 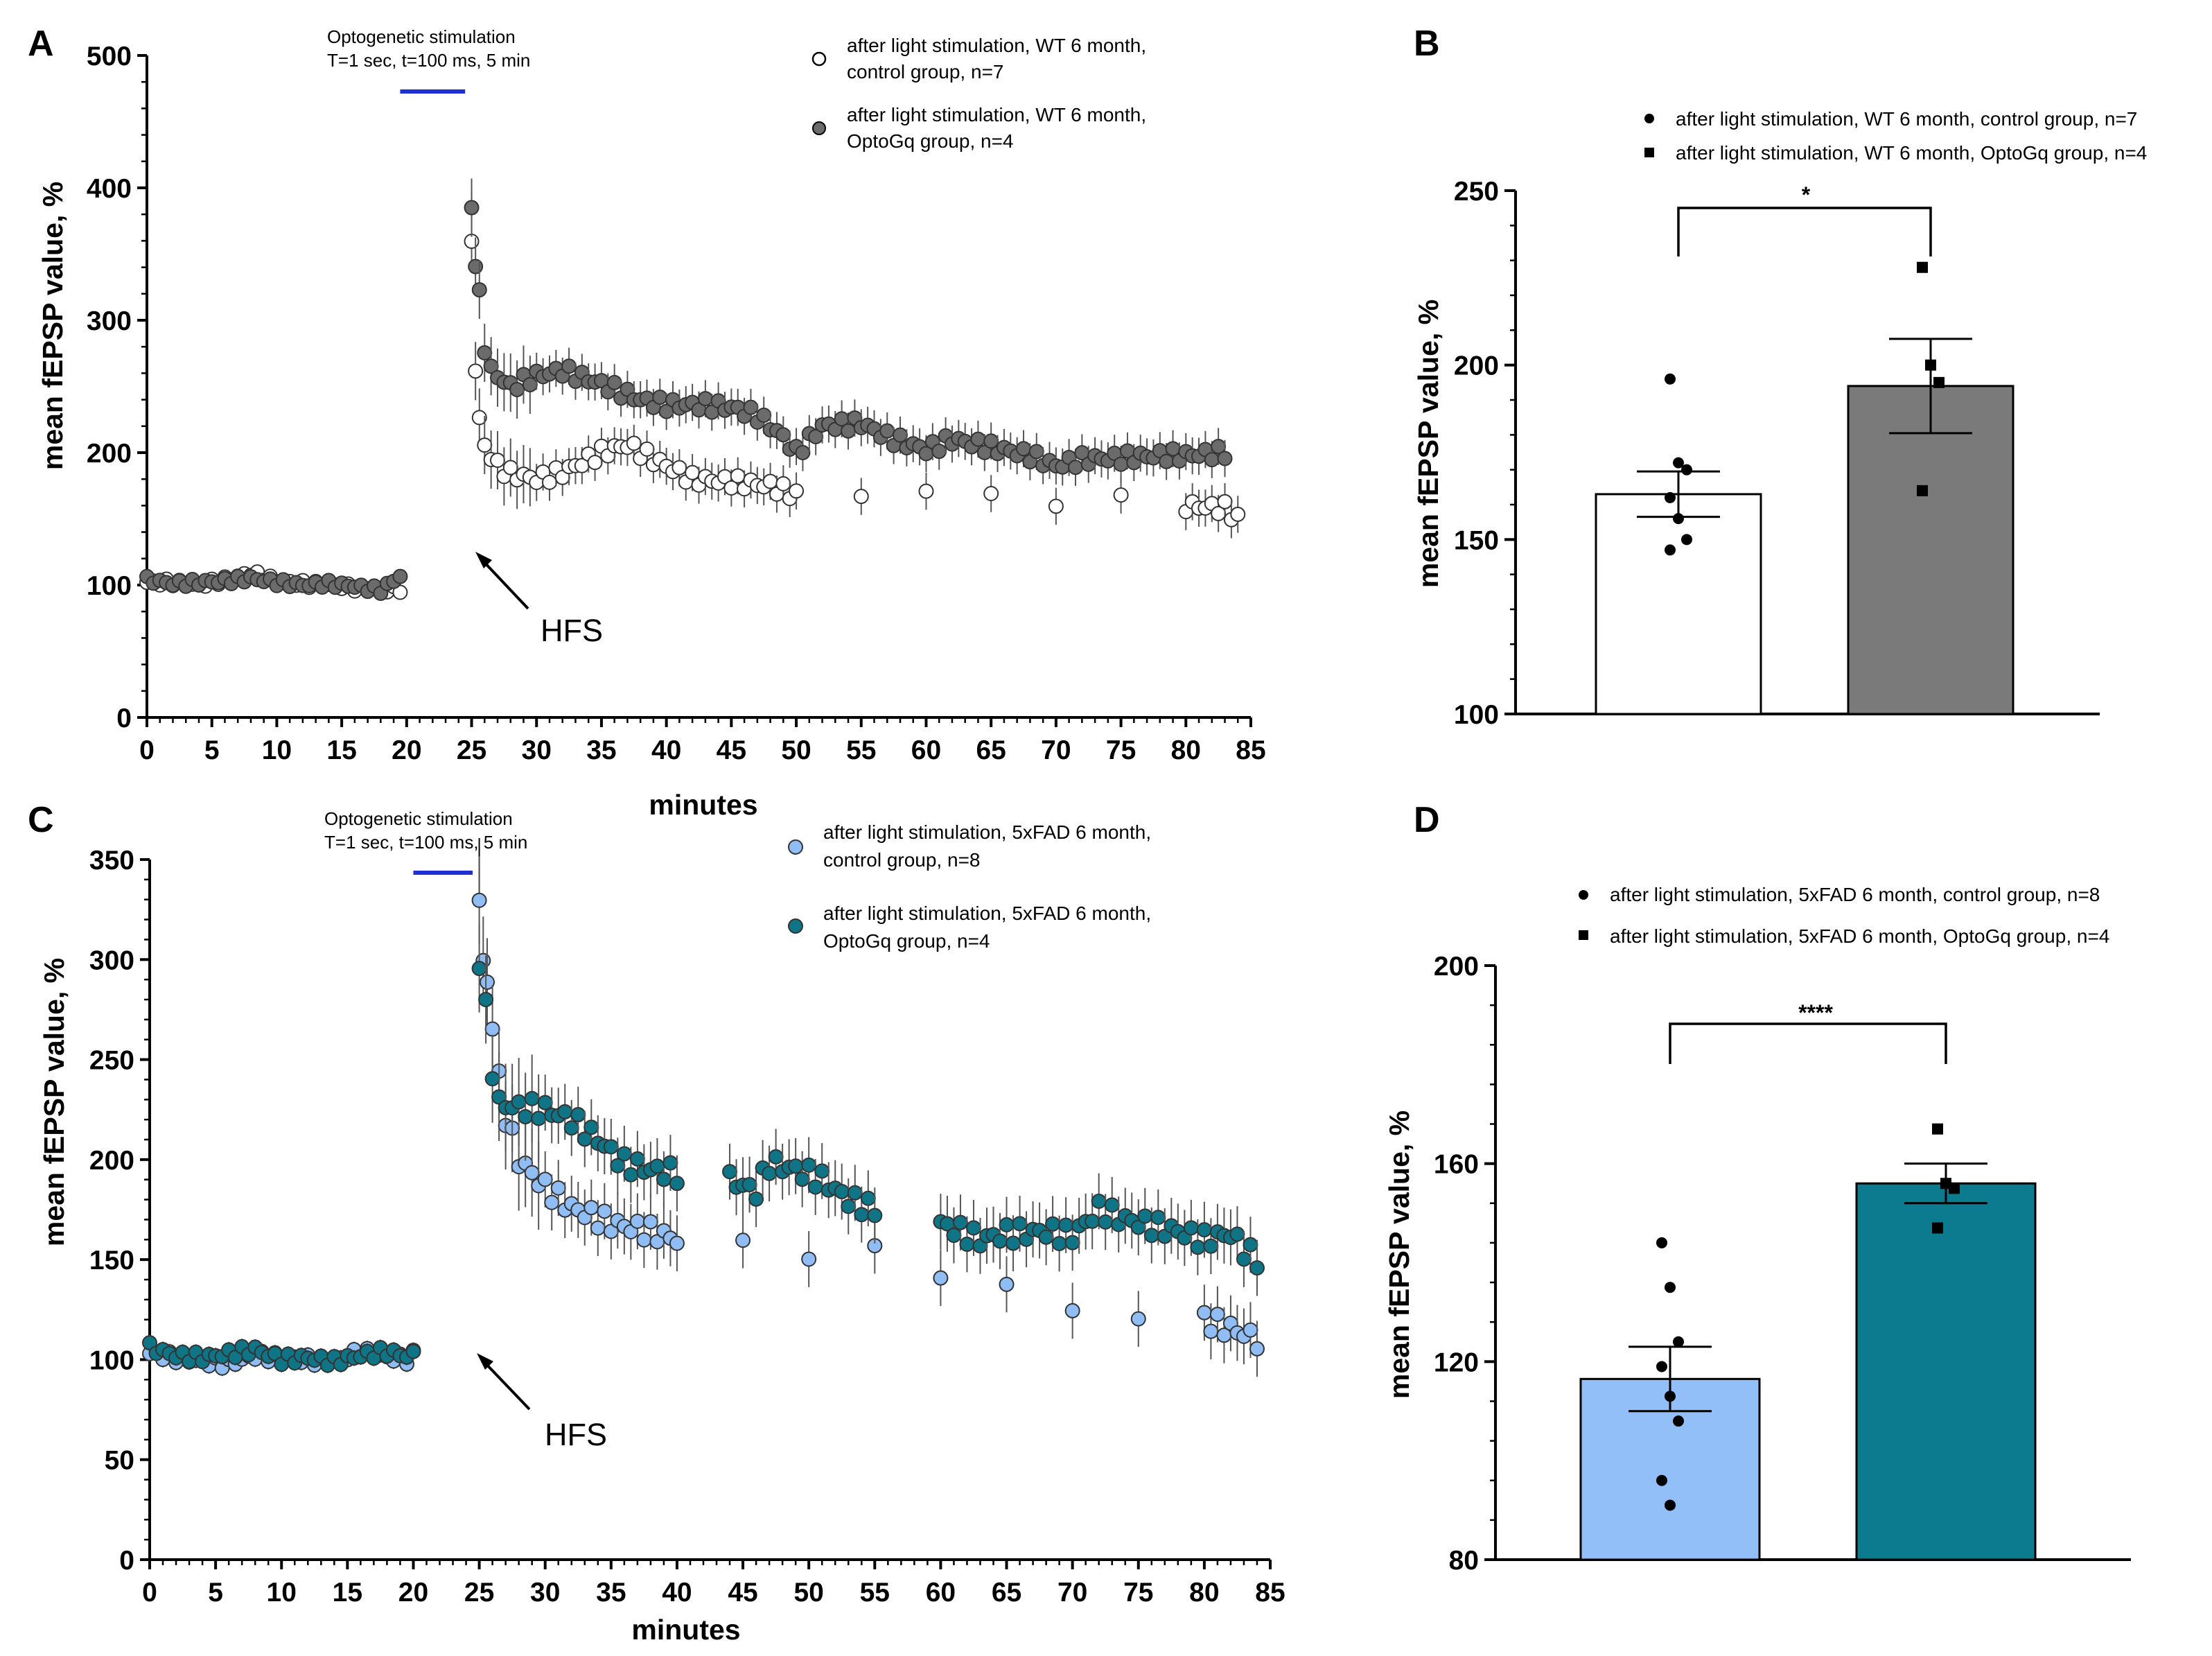 What do you see at coordinates (1805, 232) in the screenshot?
I see `significance-bracket` at bounding box center [1805, 232].